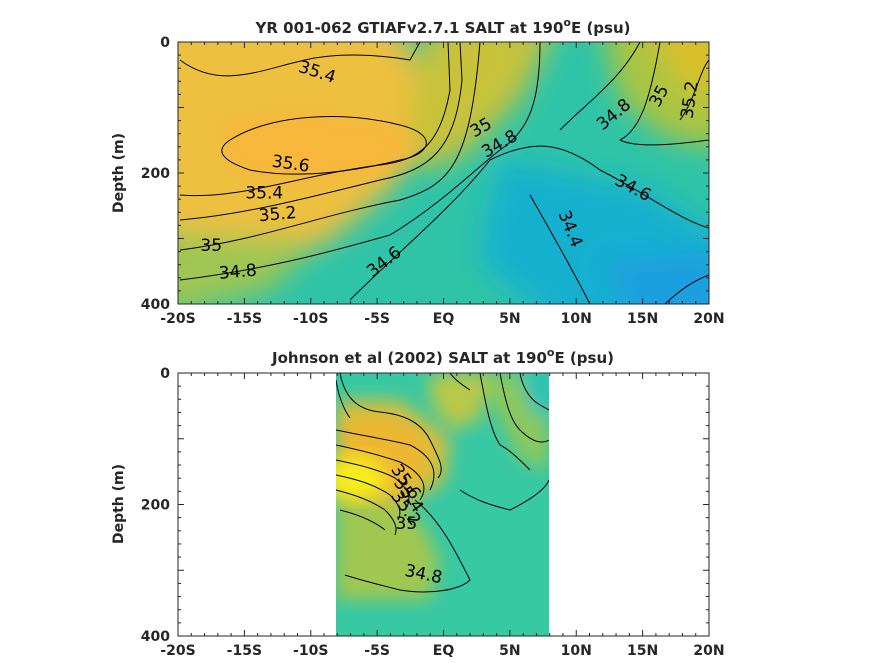 The image size is (884, 663). What do you see at coordinates (442, 504) in the screenshot?
I see `panel-2-field` at bounding box center [442, 504].